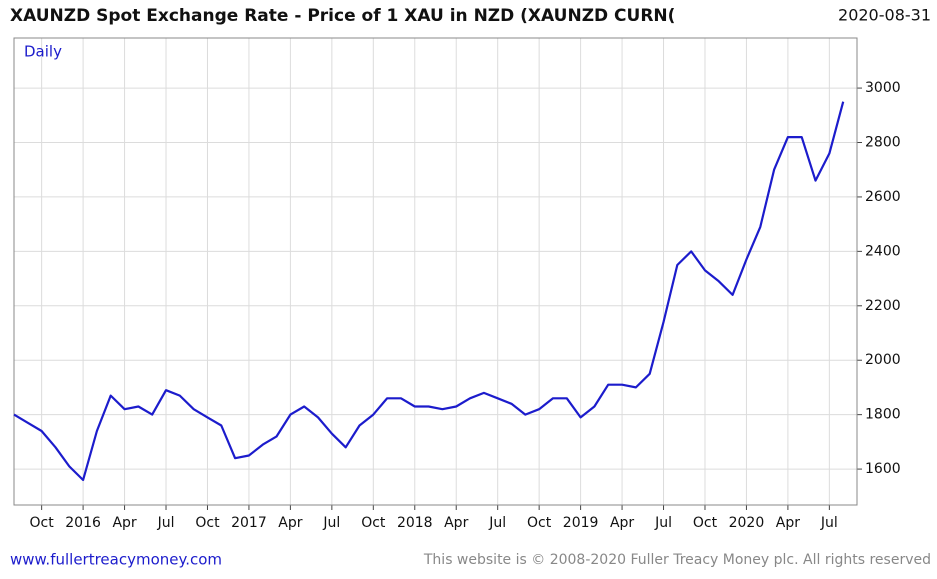 The image size is (937, 579). Describe the element at coordinates (883, 469) in the screenshot. I see `y-tick-label: 1600` at that location.